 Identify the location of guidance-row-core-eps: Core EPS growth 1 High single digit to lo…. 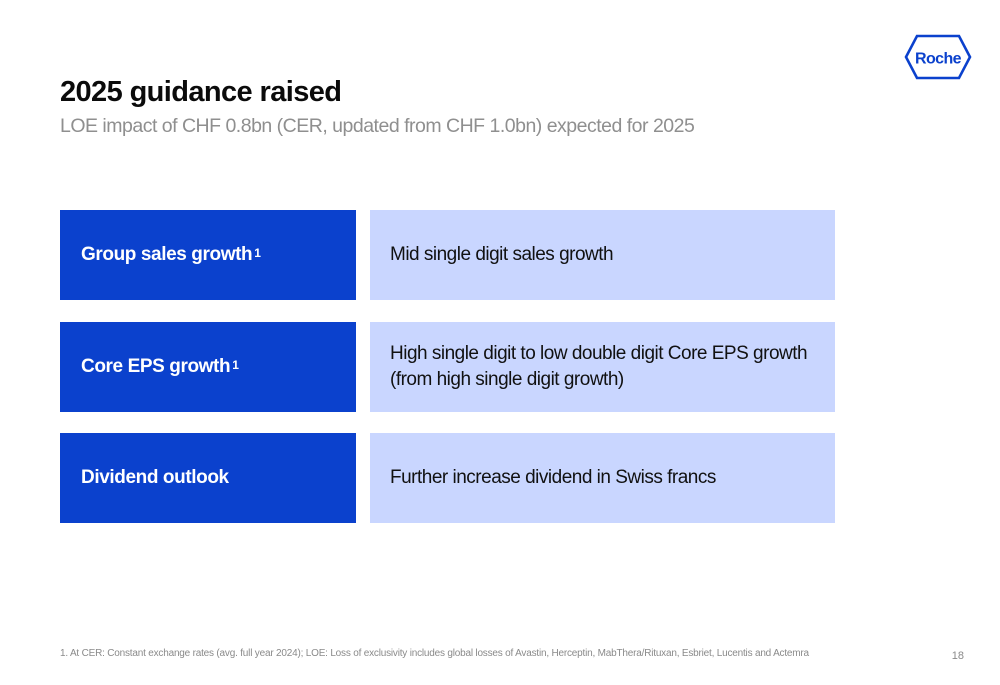
(447, 367).